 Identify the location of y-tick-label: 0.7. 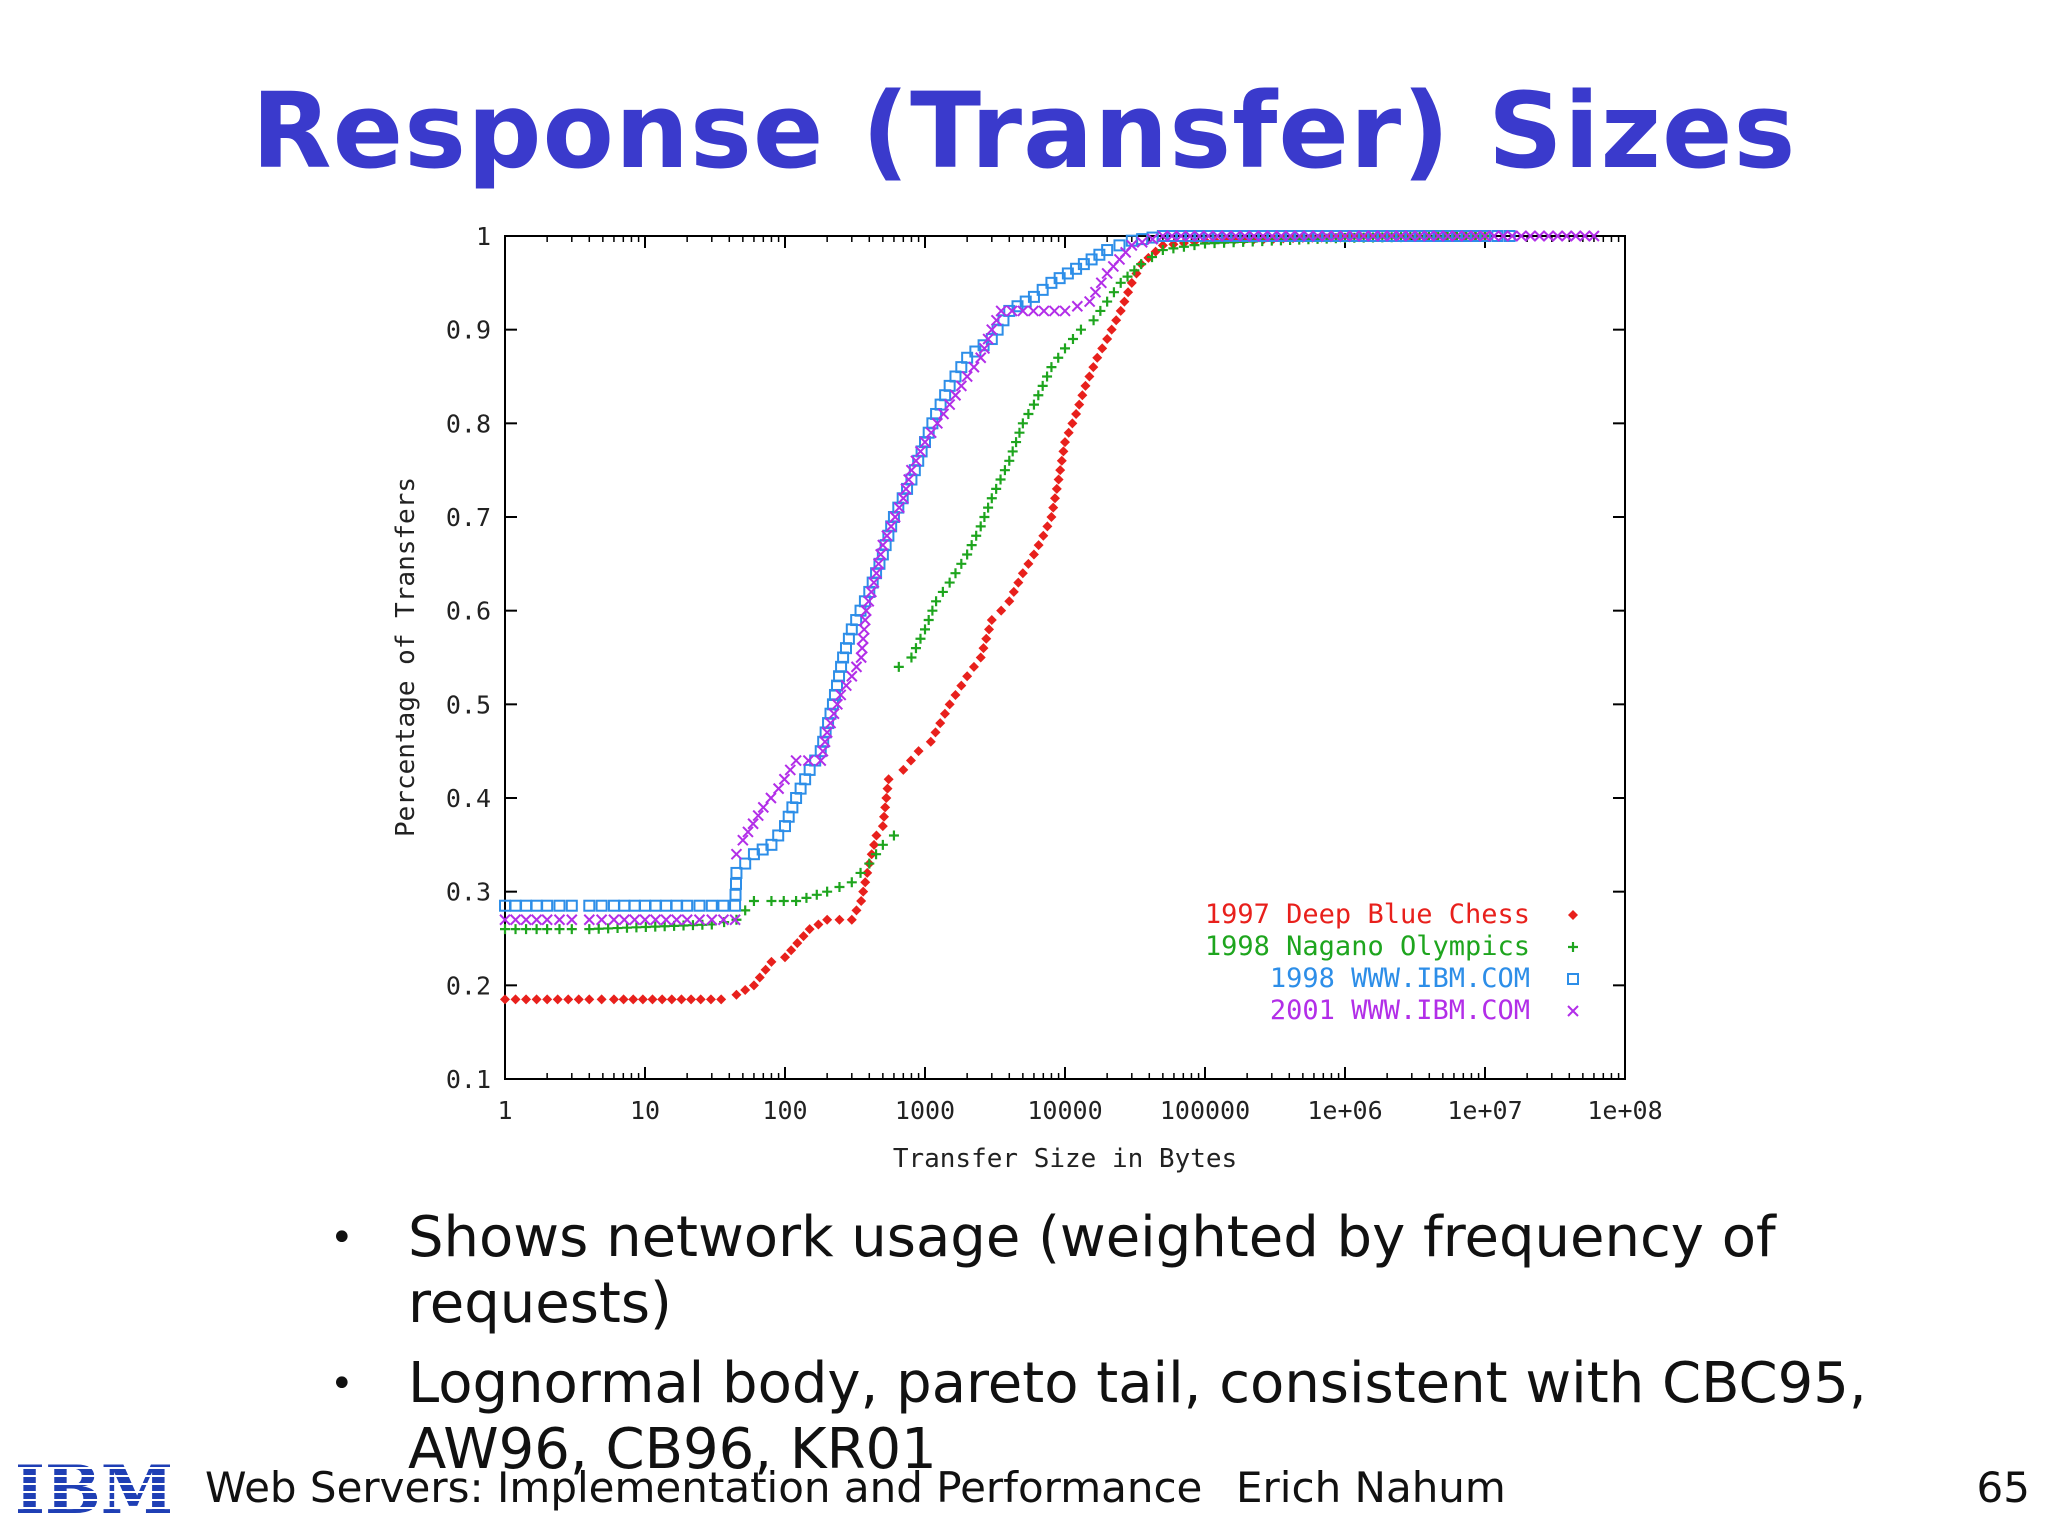
(468, 517).